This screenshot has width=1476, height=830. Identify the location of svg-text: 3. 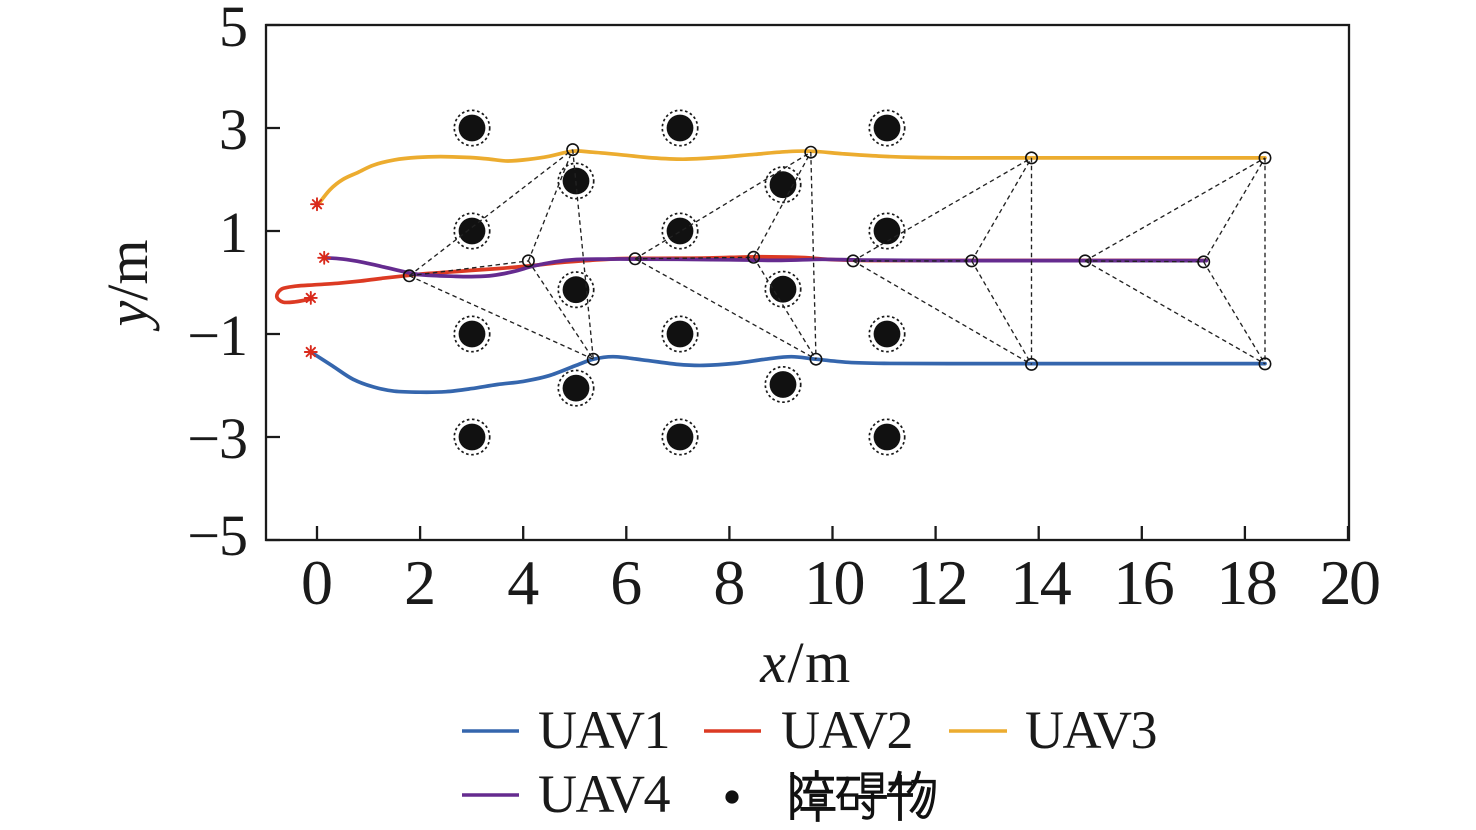
(233, 129).